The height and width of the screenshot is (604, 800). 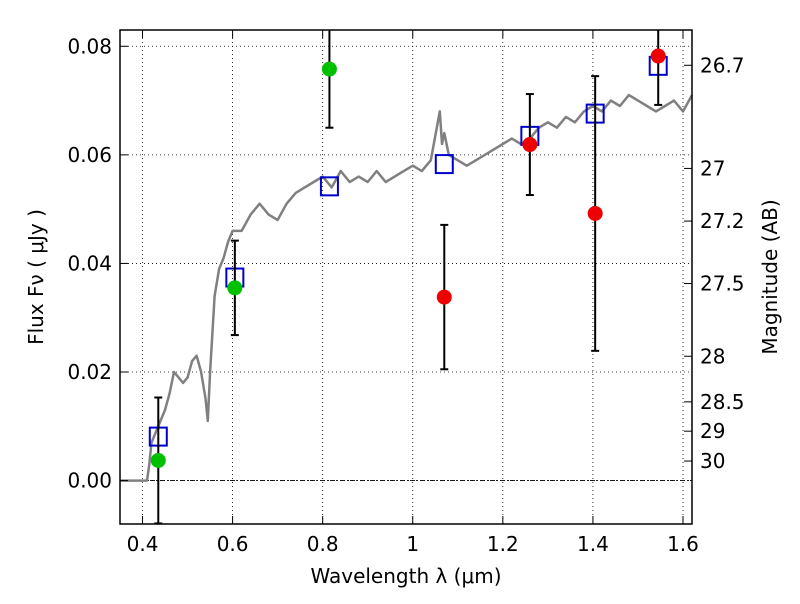 I want to click on x-tick-label: 1.2, so click(x=503, y=544).